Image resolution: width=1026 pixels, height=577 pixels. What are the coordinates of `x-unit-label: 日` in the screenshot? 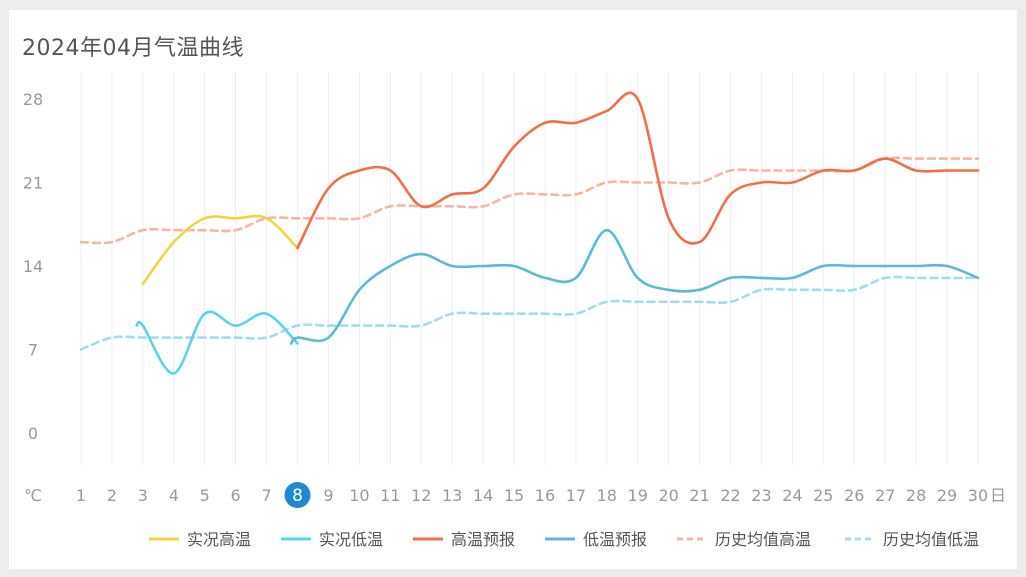 It's located at (998, 495).